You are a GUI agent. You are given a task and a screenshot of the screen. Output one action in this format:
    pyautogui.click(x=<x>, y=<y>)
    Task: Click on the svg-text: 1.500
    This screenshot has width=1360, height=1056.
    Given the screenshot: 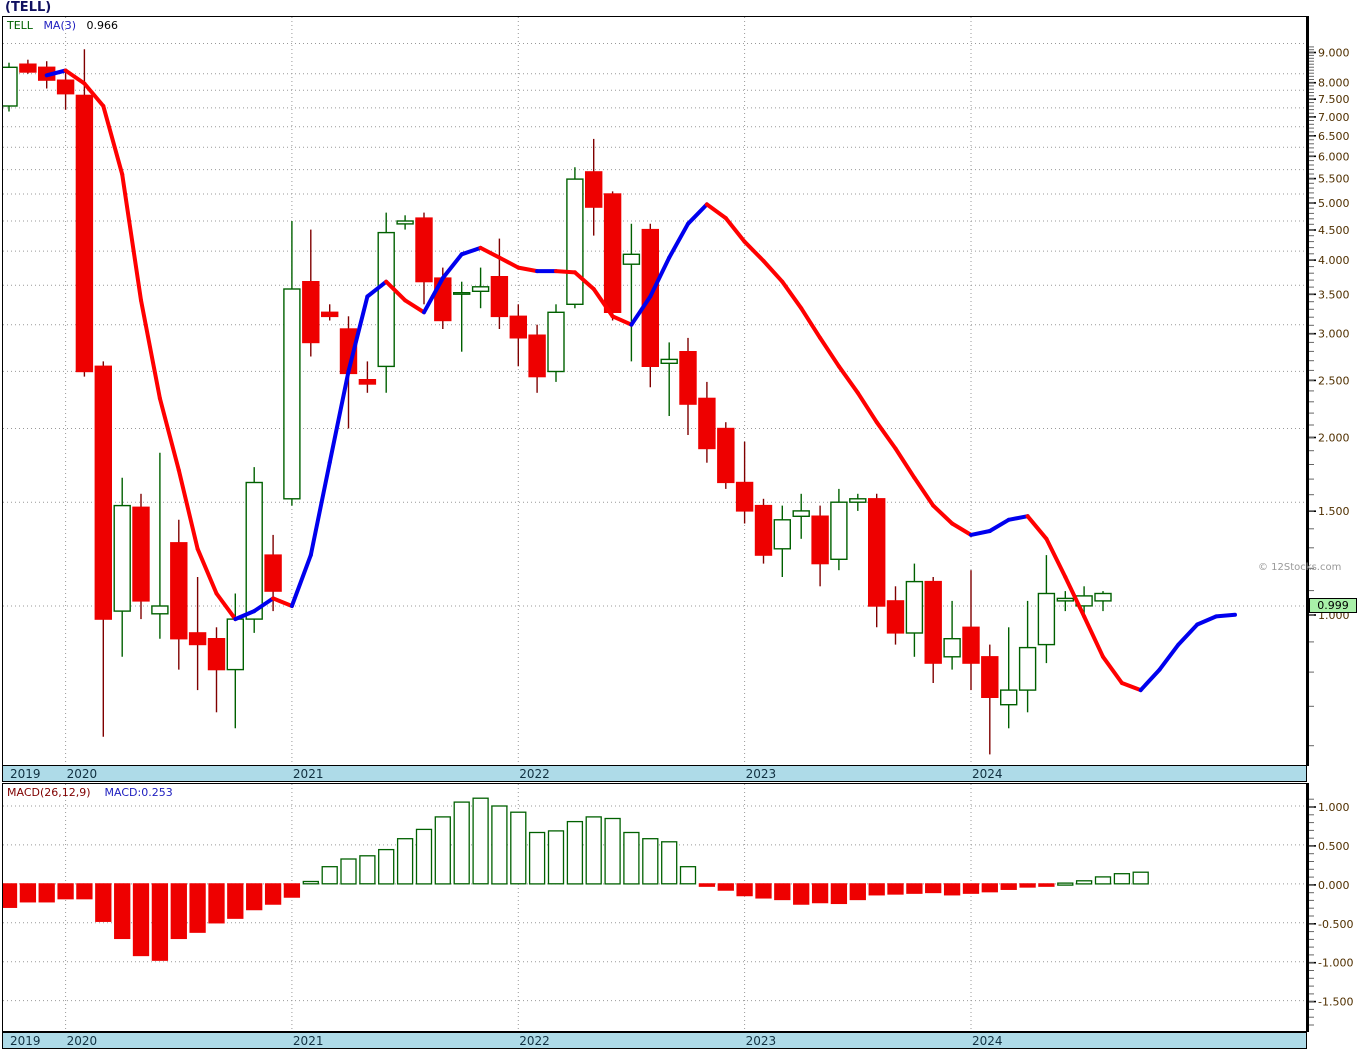 What is the action you would take?
    pyautogui.click(x=1334, y=511)
    